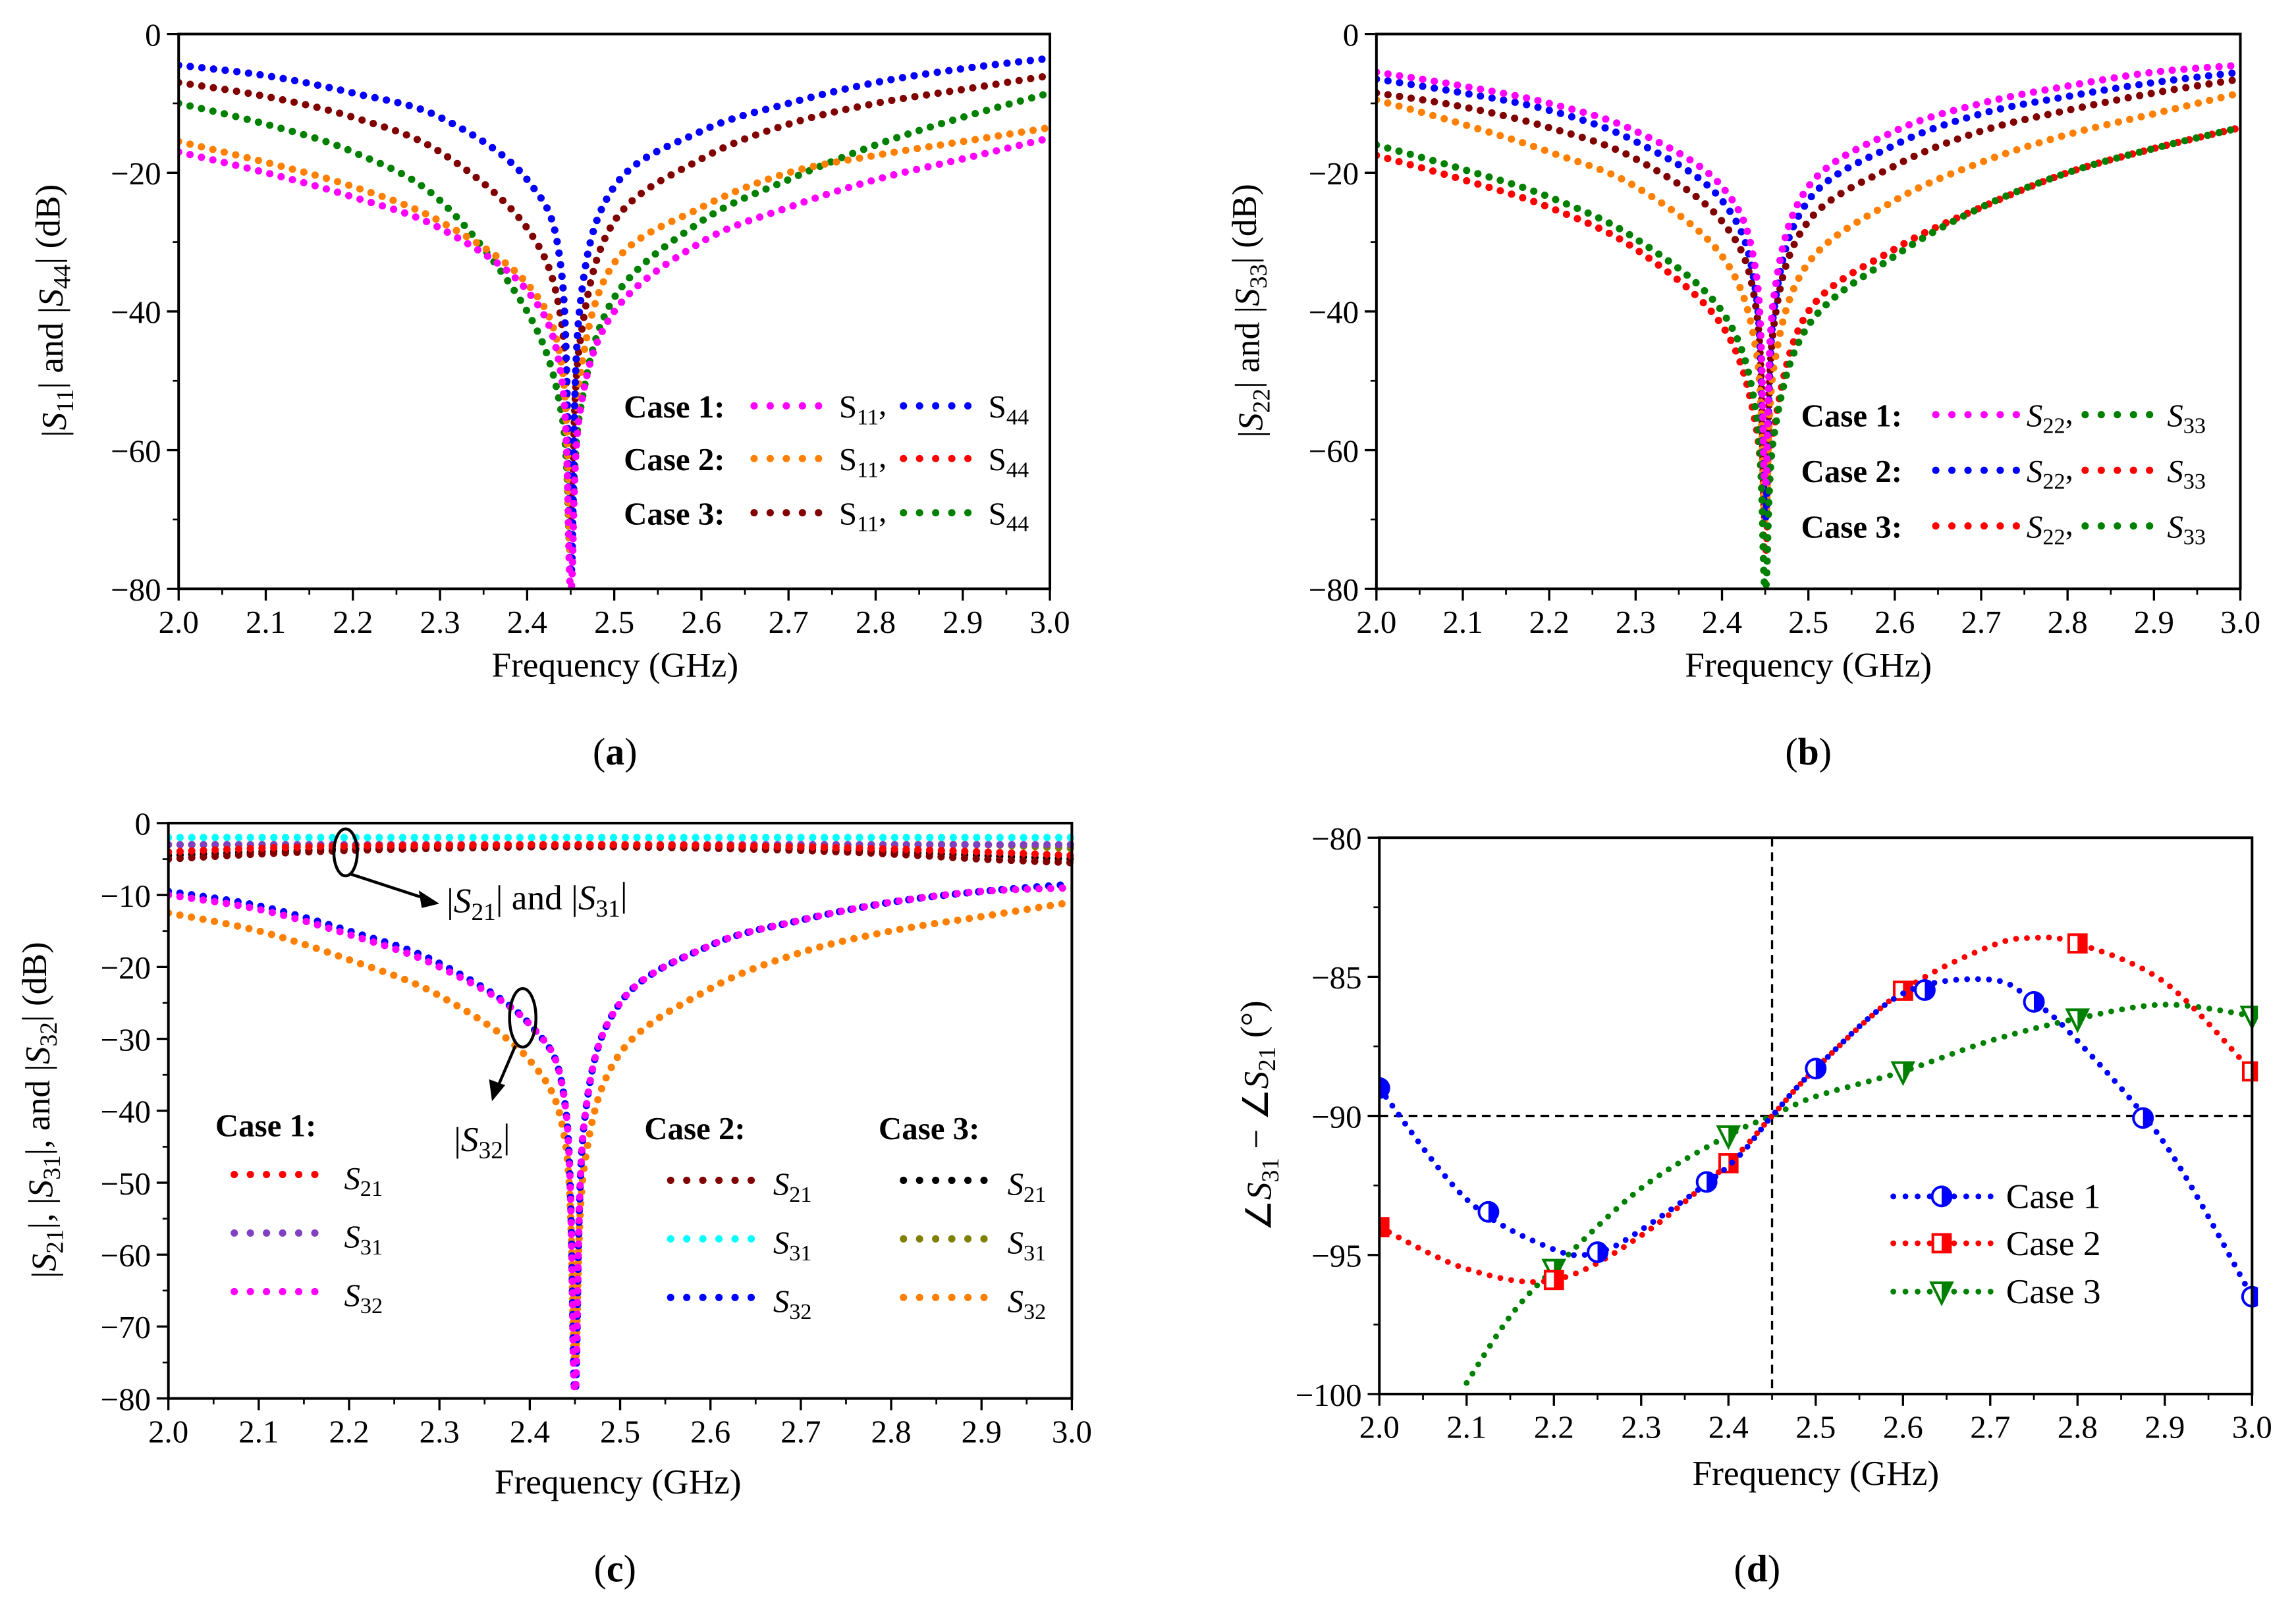 The width and height of the screenshot is (2296, 1614). What do you see at coordinates (674, 513) in the screenshot?
I see `legend-case-label: Case 3:` at bounding box center [674, 513].